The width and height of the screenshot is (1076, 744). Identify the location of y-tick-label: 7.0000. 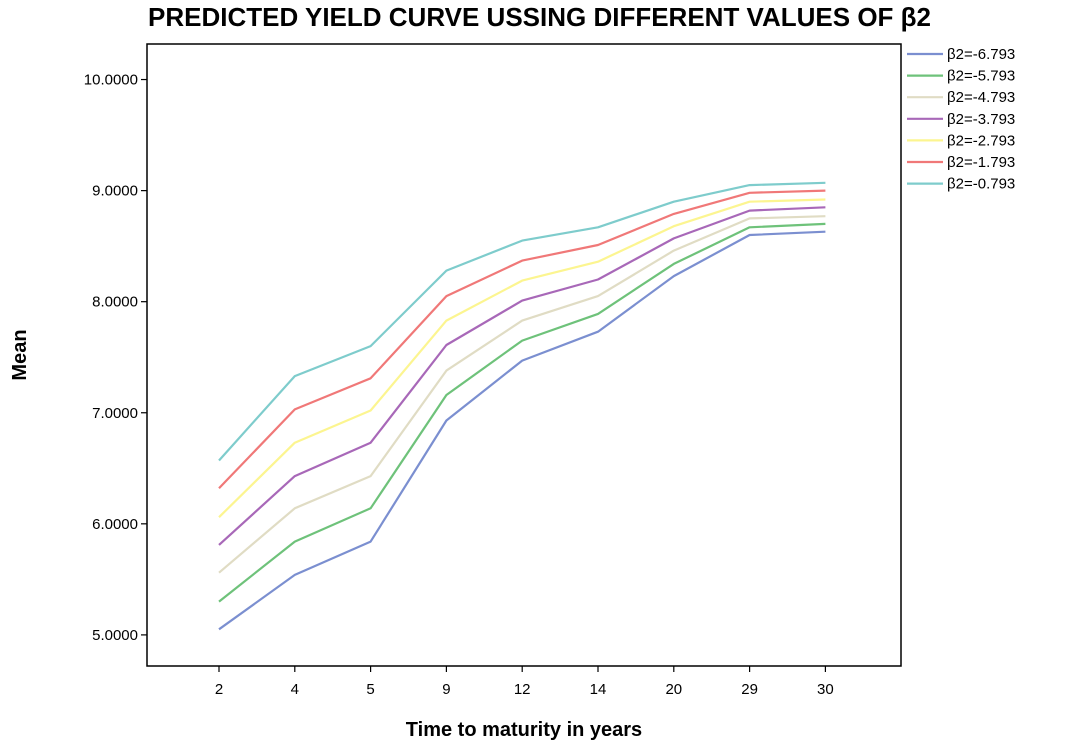
(115, 413).